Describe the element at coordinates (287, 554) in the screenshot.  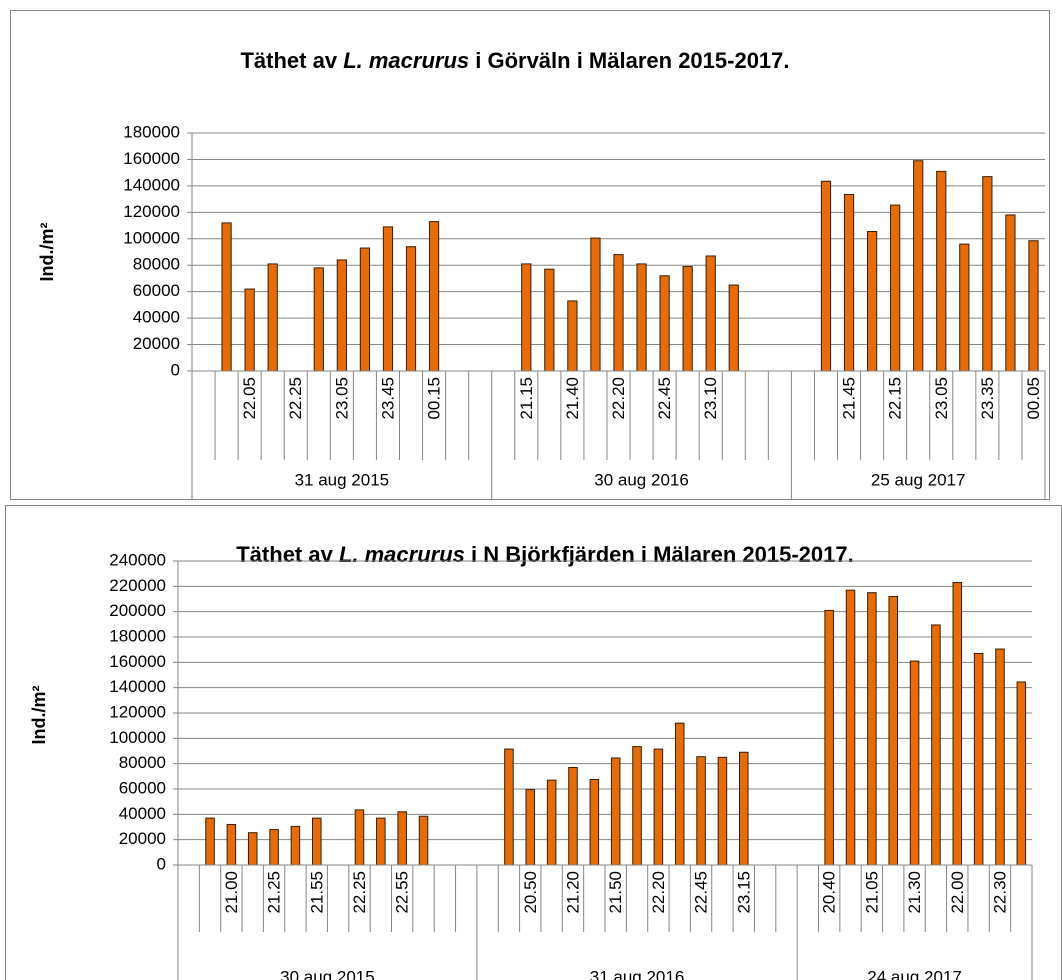
I see `title-part: Täthet av` at that location.